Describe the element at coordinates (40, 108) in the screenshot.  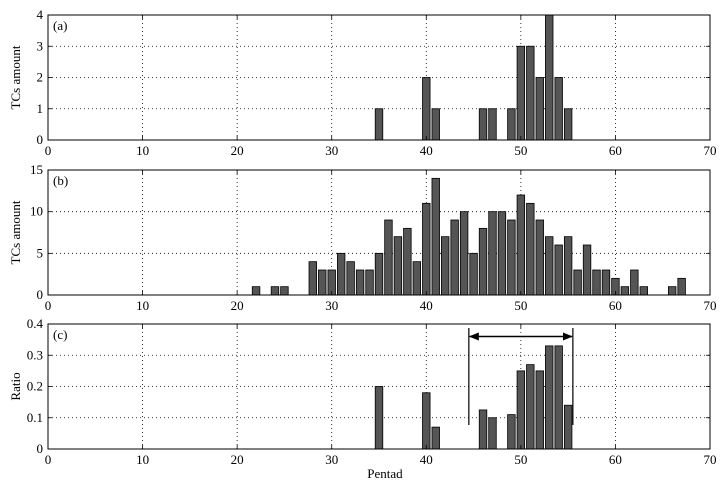
I see `y-tick-label: 1` at that location.